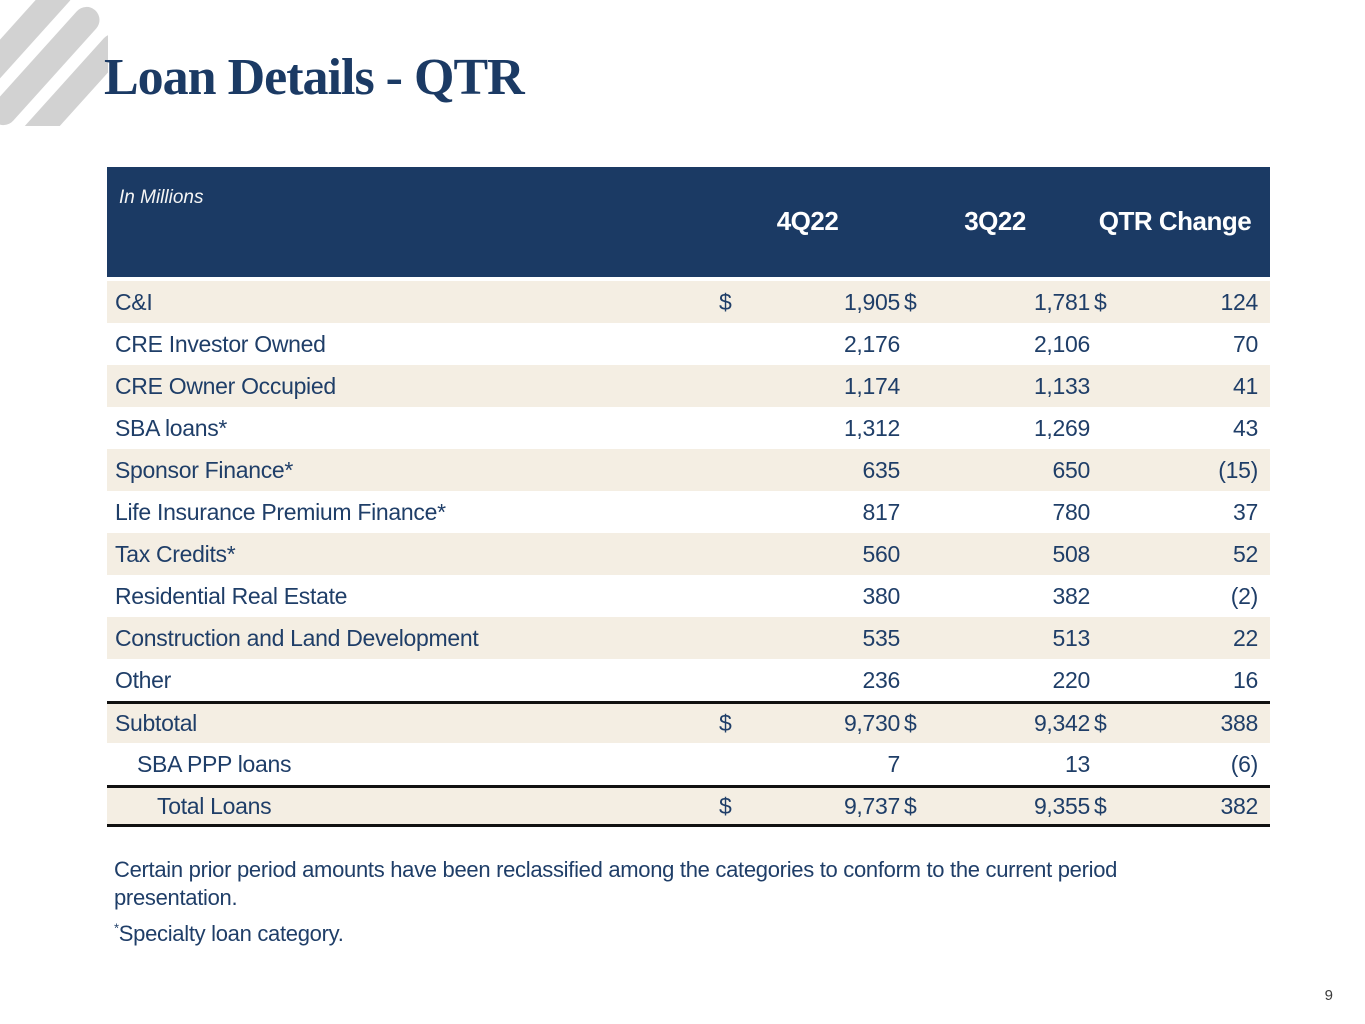 This screenshot has width=1365, height=1024. Describe the element at coordinates (231, 933) in the screenshot. I see `footnote-specialty-text: Specialty loan category.` at that location.